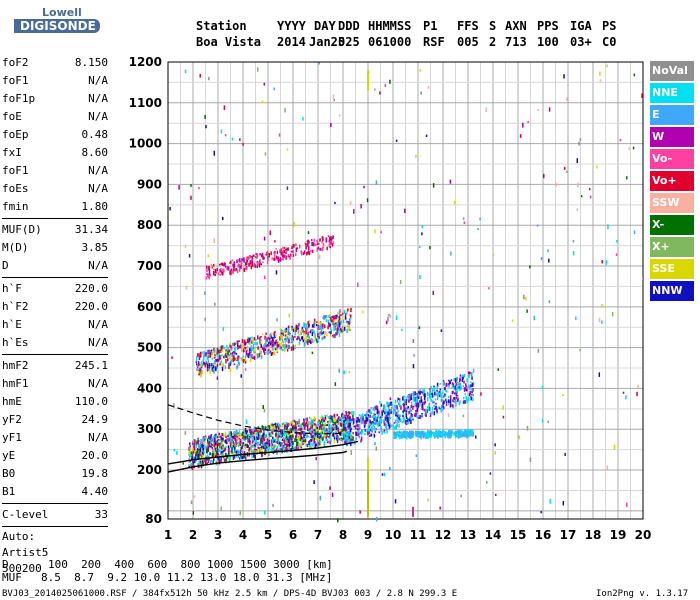 The image size is (700, 600). What do you see at coordinates (643, 535) in the screenshot?
I see `x-tick-label: 20` at bounding box center [643, 535].